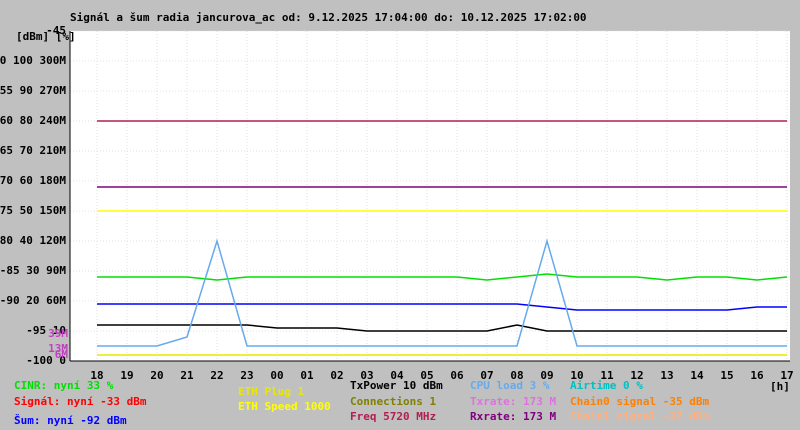 Image resolution: width=800 pixels, height=430 pixels. I want to click on x-tick-label: 04, so click(397, 375).